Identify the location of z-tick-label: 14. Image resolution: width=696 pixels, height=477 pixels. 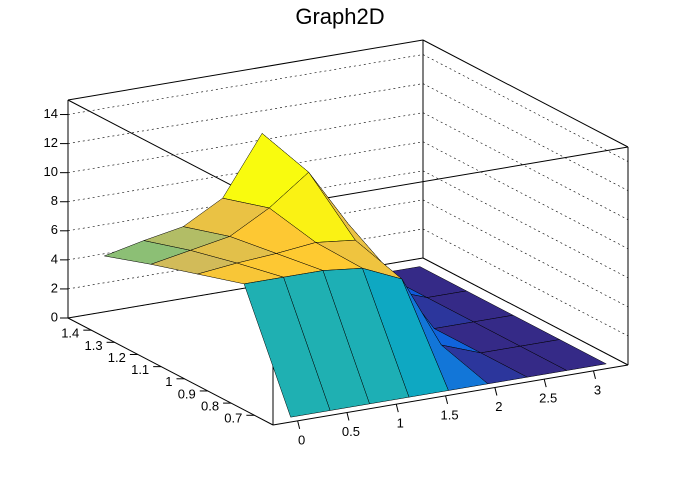
(51, 113).